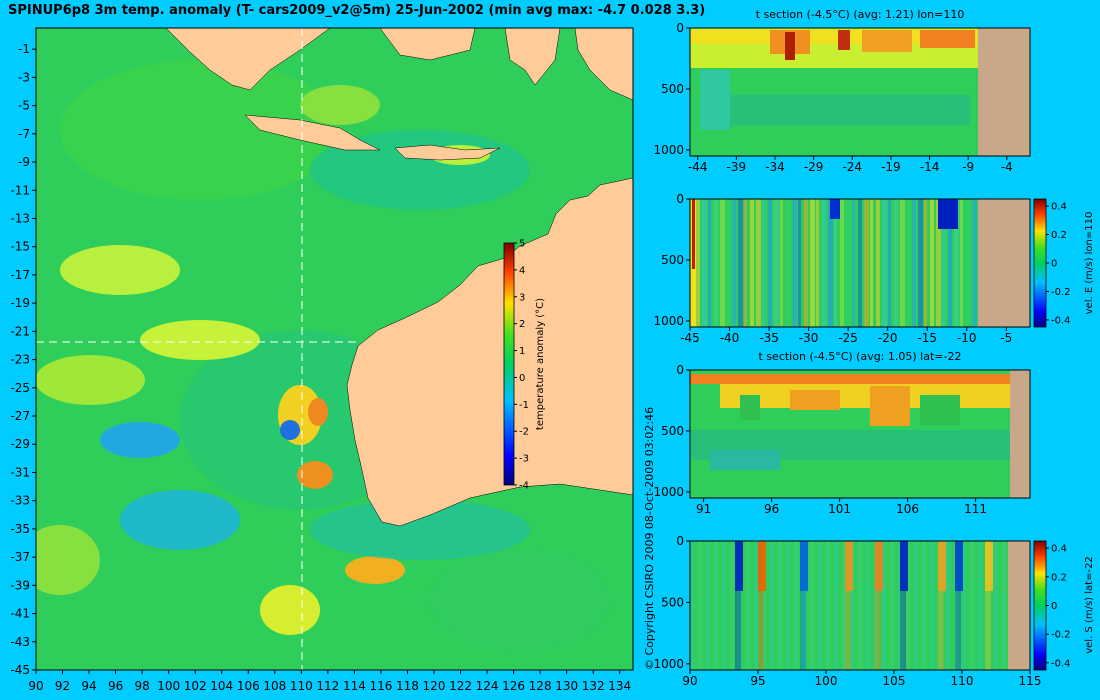 The width and height of the screenshot is (1100, 700). Describe the element at coordinates (848, 338) in the screenshot. I see `x-tick-label: -25` at that location.